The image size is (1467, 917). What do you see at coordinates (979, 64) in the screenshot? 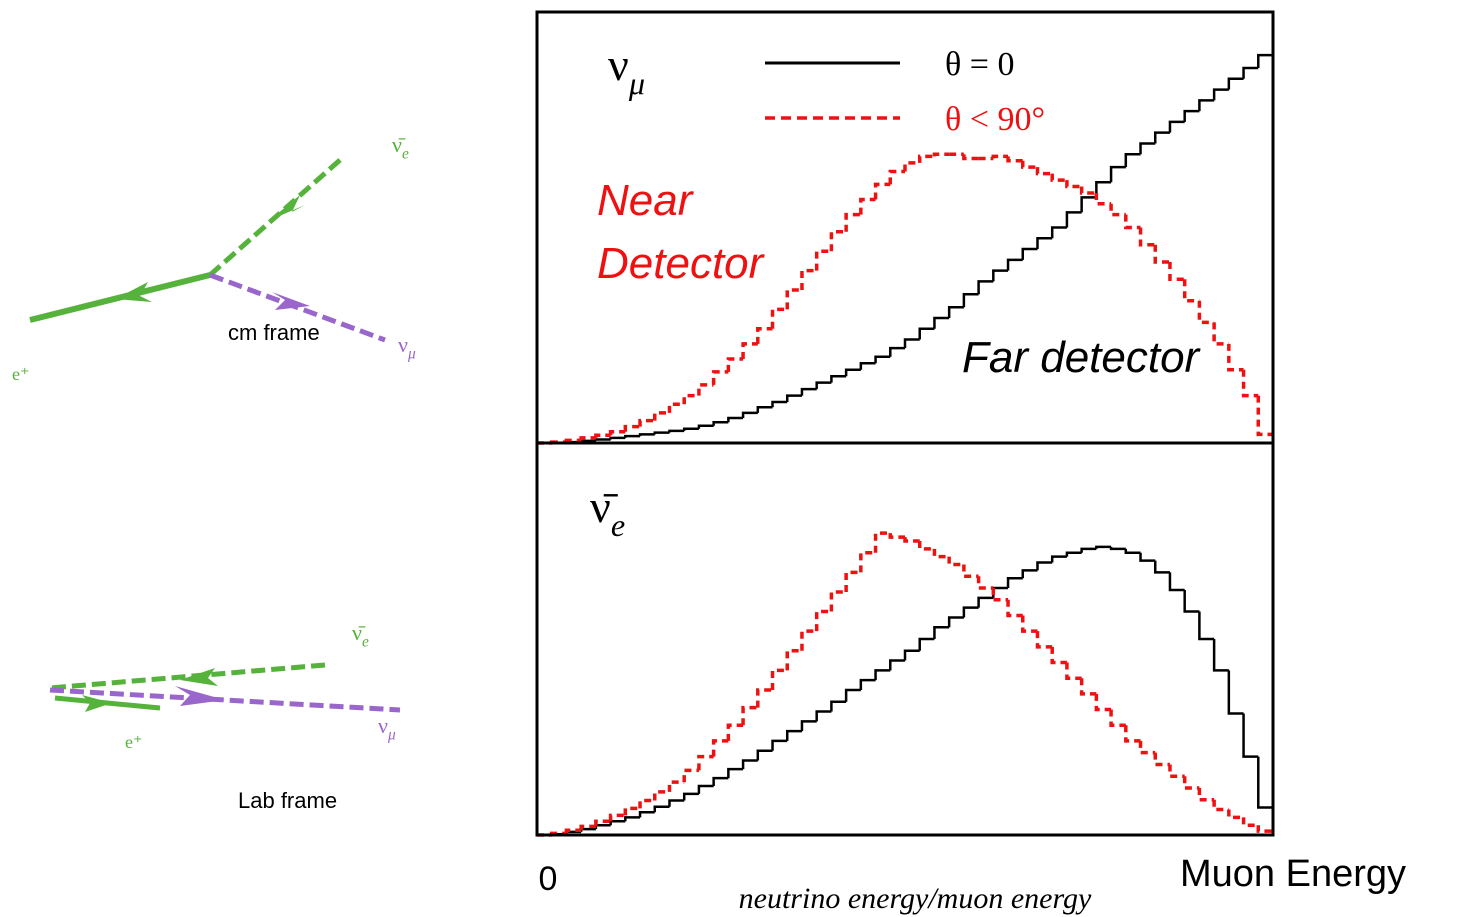
I see `legend-label: θ = 0` at bounding box center [979, 64].